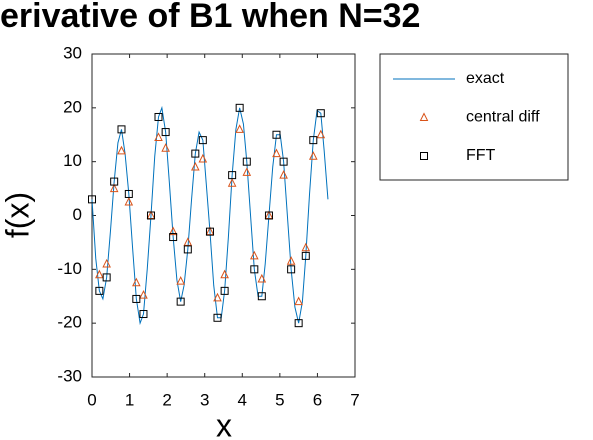 The image size is (593, 440). Describe the element at coordinates (69, 268) in the screenshot. I see `y-tick-label: -10` at that location.